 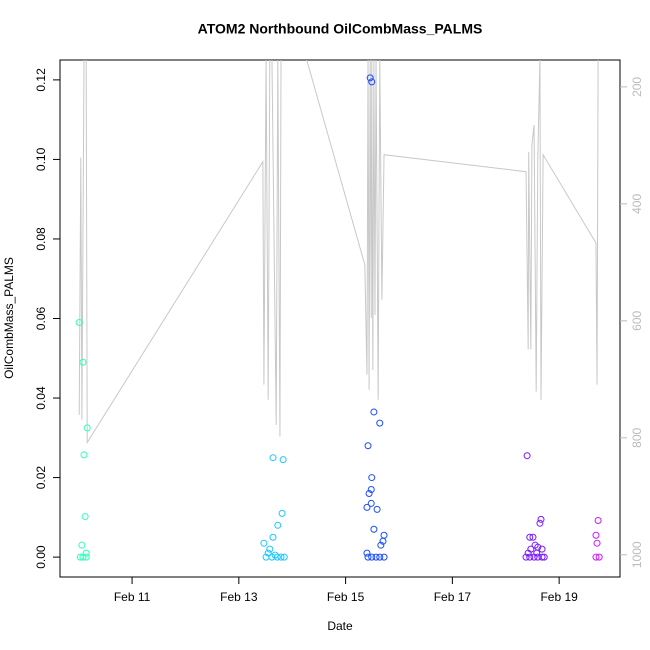 I want to click on y-axis-label: OilCombMass_PALMS, so click(x=9, y=318).